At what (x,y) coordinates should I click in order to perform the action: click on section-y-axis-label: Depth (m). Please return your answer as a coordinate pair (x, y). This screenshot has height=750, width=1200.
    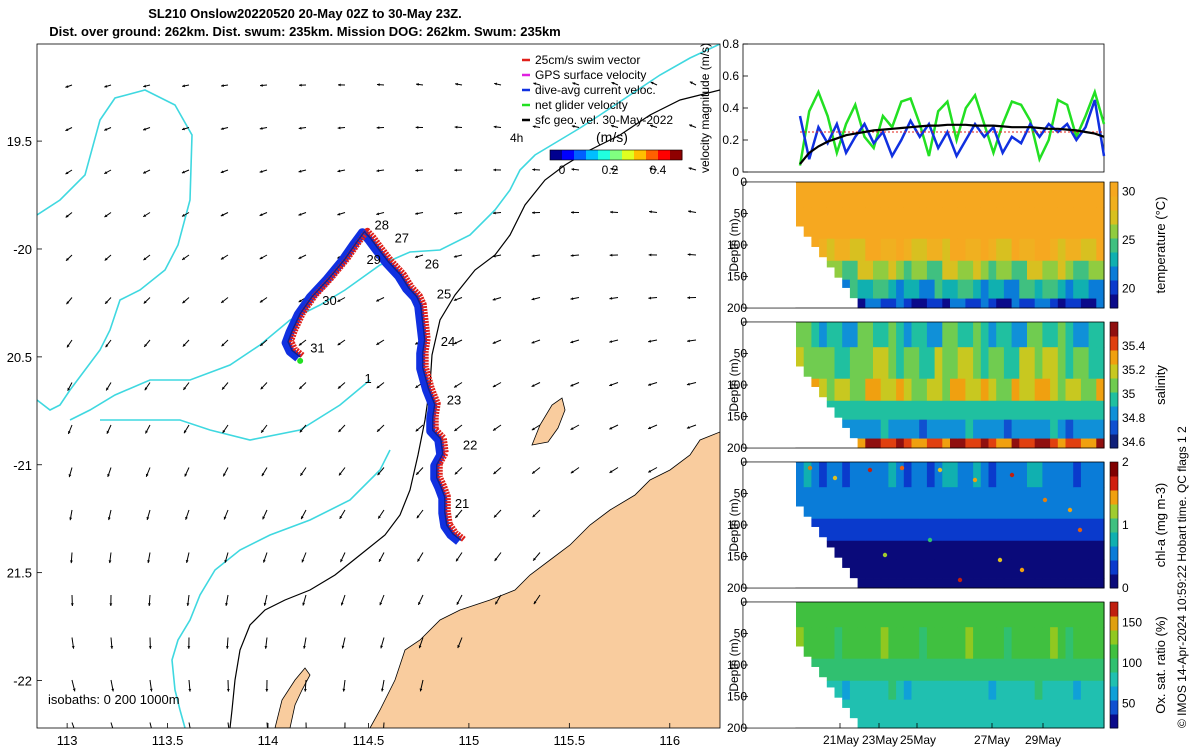
    Looking at the image, I should click on (734, 524).